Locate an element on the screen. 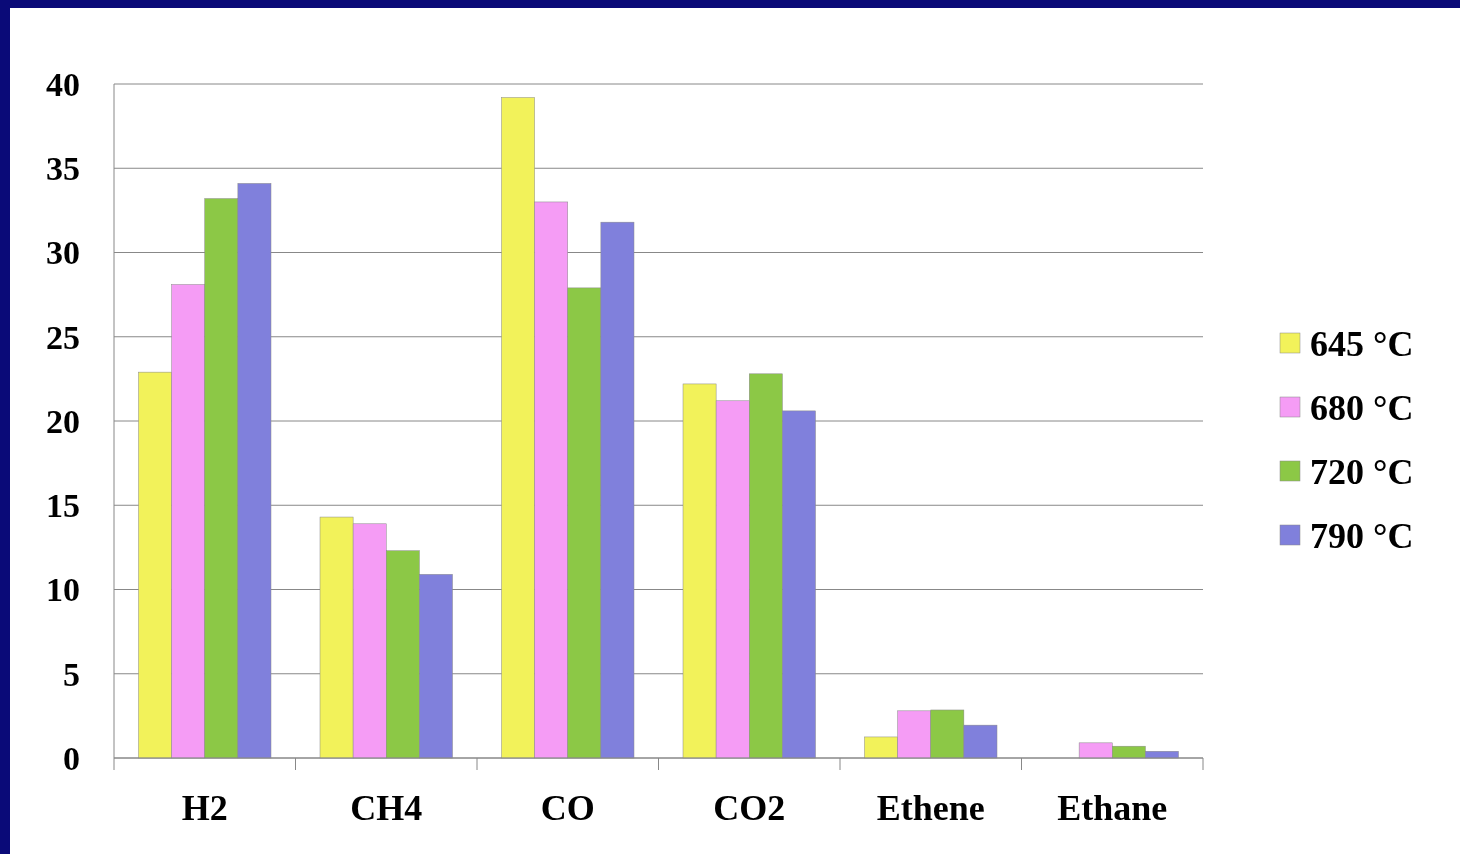 The image size is (1460, 854). legend-label: 645 °C is located at coordinates (1362, 343).